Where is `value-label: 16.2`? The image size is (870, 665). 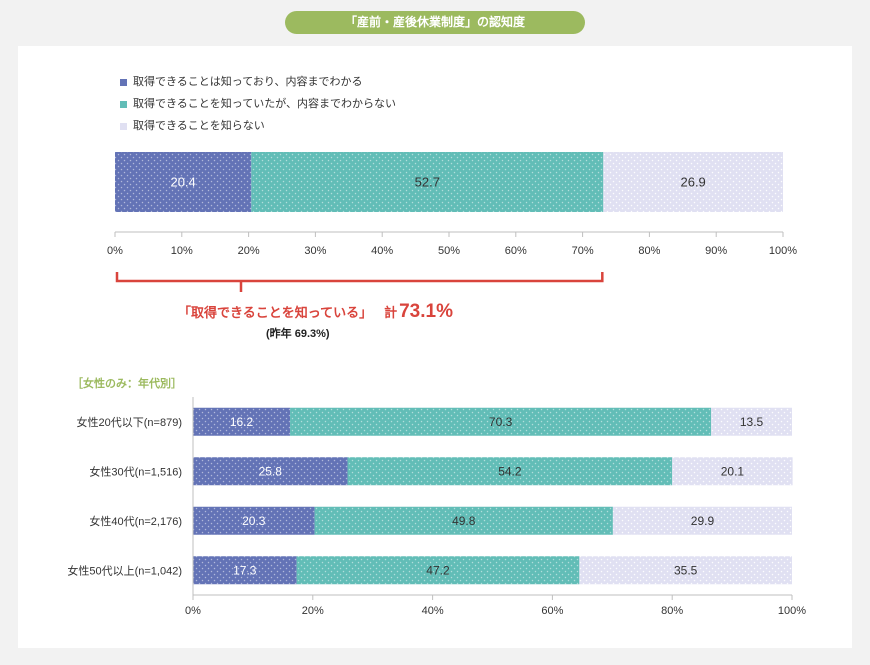
value-label: 16.2 is located at coordinates (242, 422).